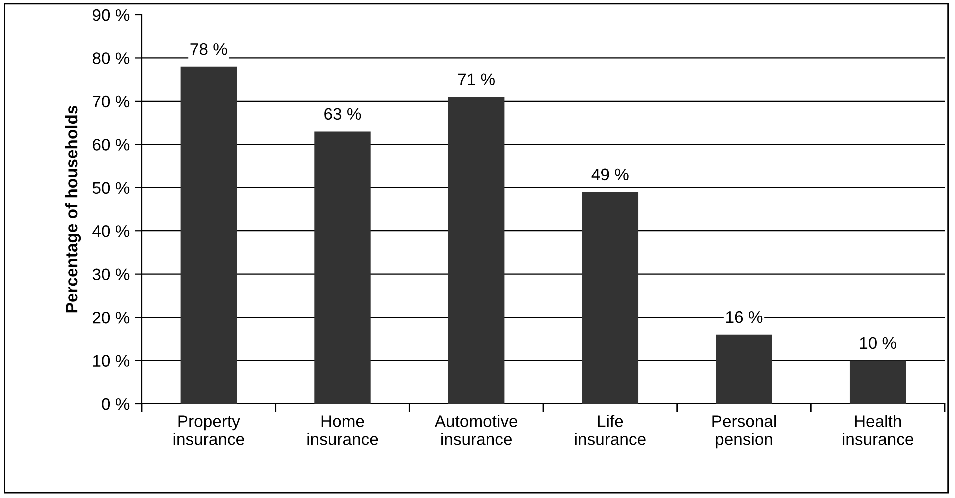  What do you see at coordinates (343, 431) in the screenshot?
I see `x-tick-label: Home insurance` at bounding box center [343, 431].